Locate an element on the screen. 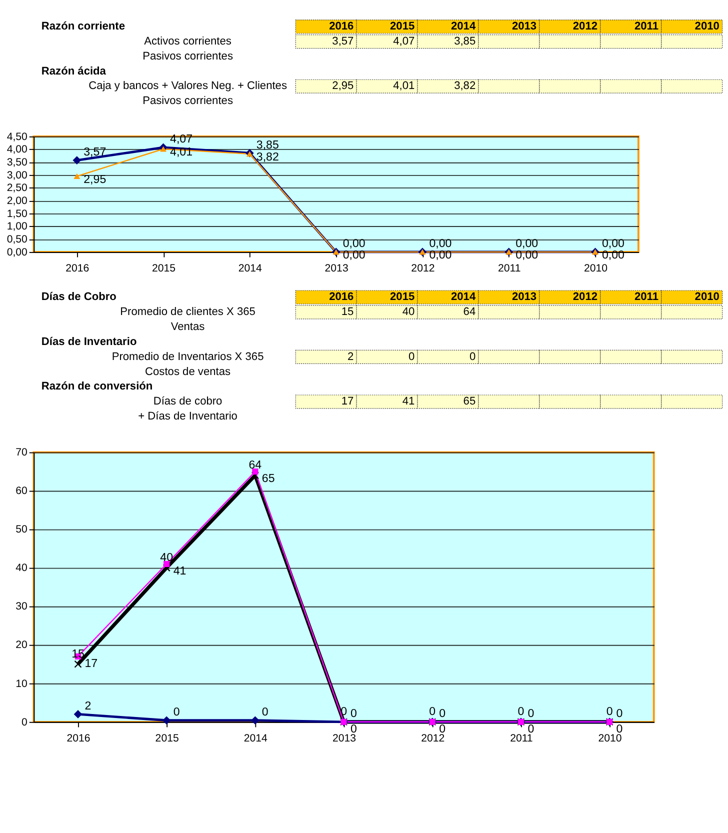 The height and width of the screenshot is (833, 728). text: 64 is located at coordinates (469, 312).